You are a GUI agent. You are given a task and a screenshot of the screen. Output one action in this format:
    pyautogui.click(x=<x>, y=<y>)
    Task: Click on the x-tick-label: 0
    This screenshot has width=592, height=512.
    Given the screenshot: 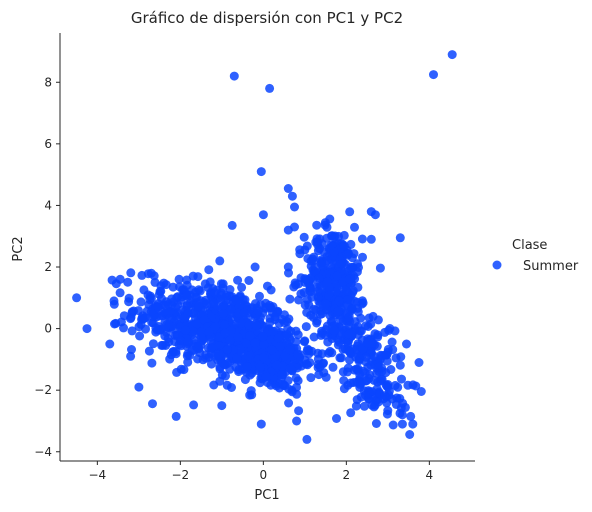 What is the action you would take?
    pyautogui.click(x=264, y=475)
    